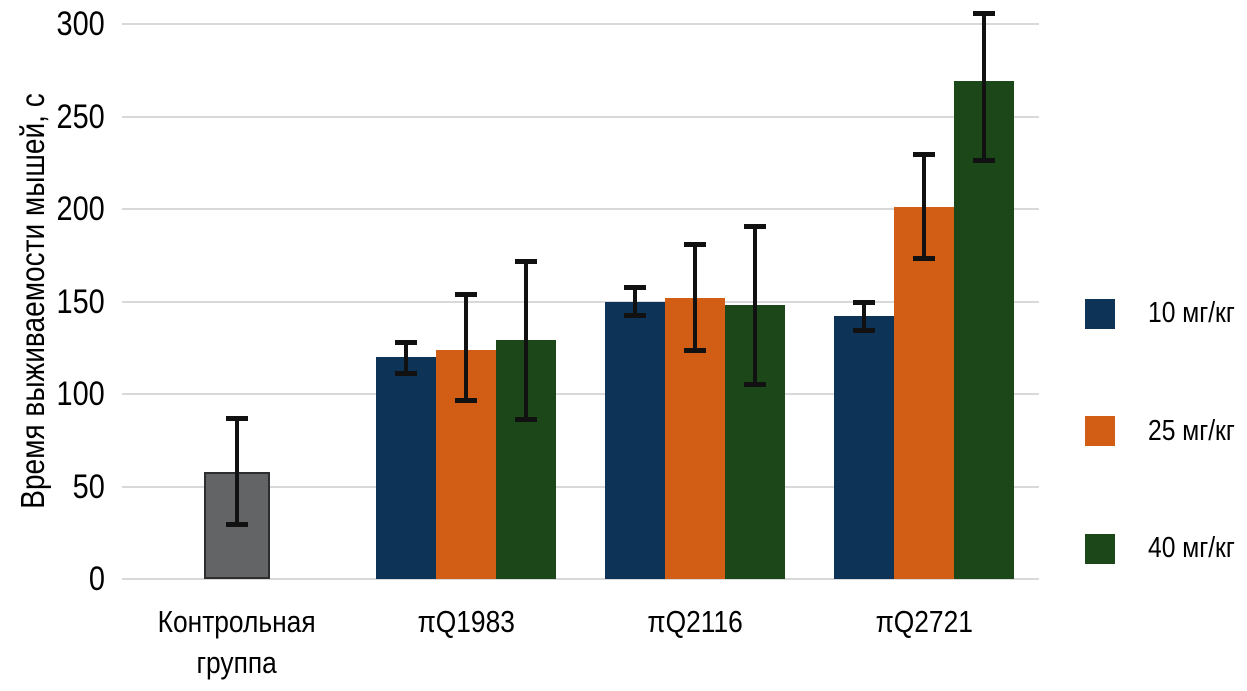  What do you see at coordinates (52, 302) in the screenshot?
I see `y-tick-label: 150` at bounding box center [52, 302].